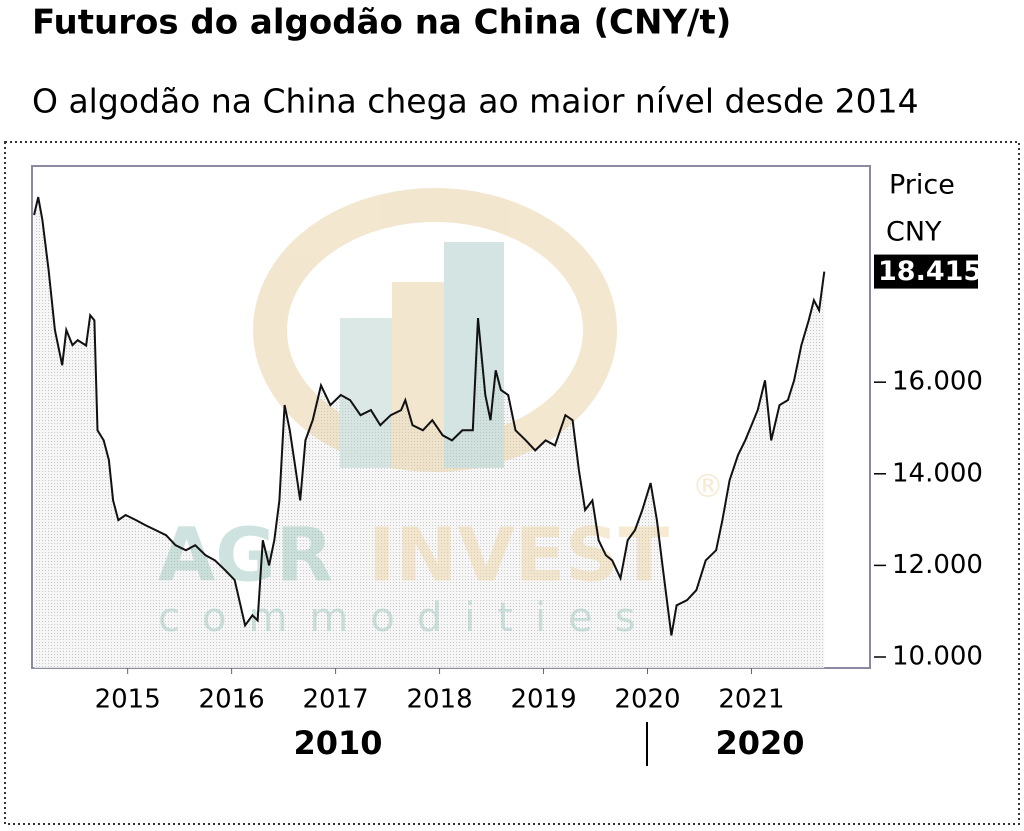 Image resolution: width=1024 pixels, height=831 pixels. What do you see at coordinates (439, 700) in the screenshot?
I see `x-tick-label: 2018` at bounding box center [439, 700].